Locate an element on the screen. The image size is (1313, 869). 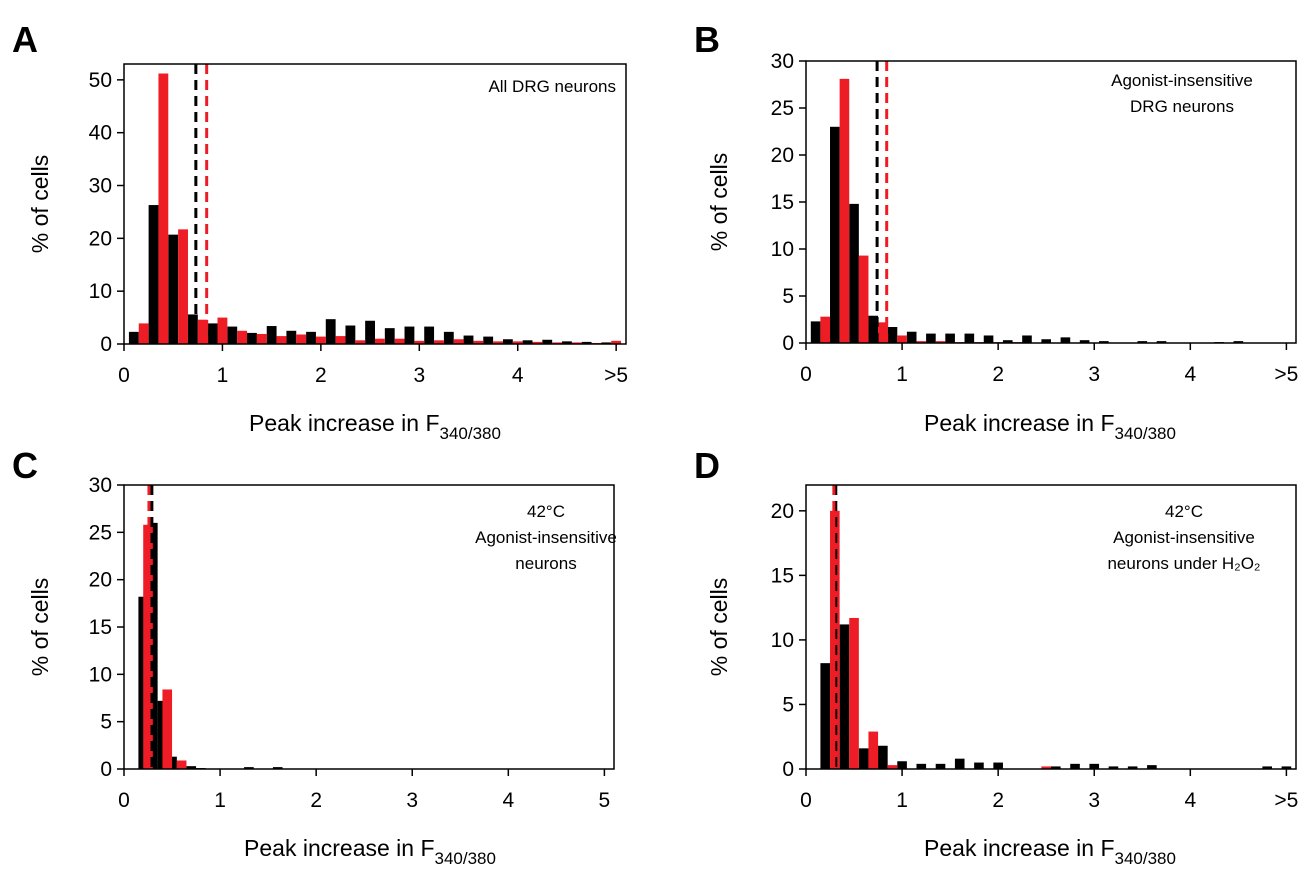
x-tick-label: 2 is located at coordinates (998, 800).